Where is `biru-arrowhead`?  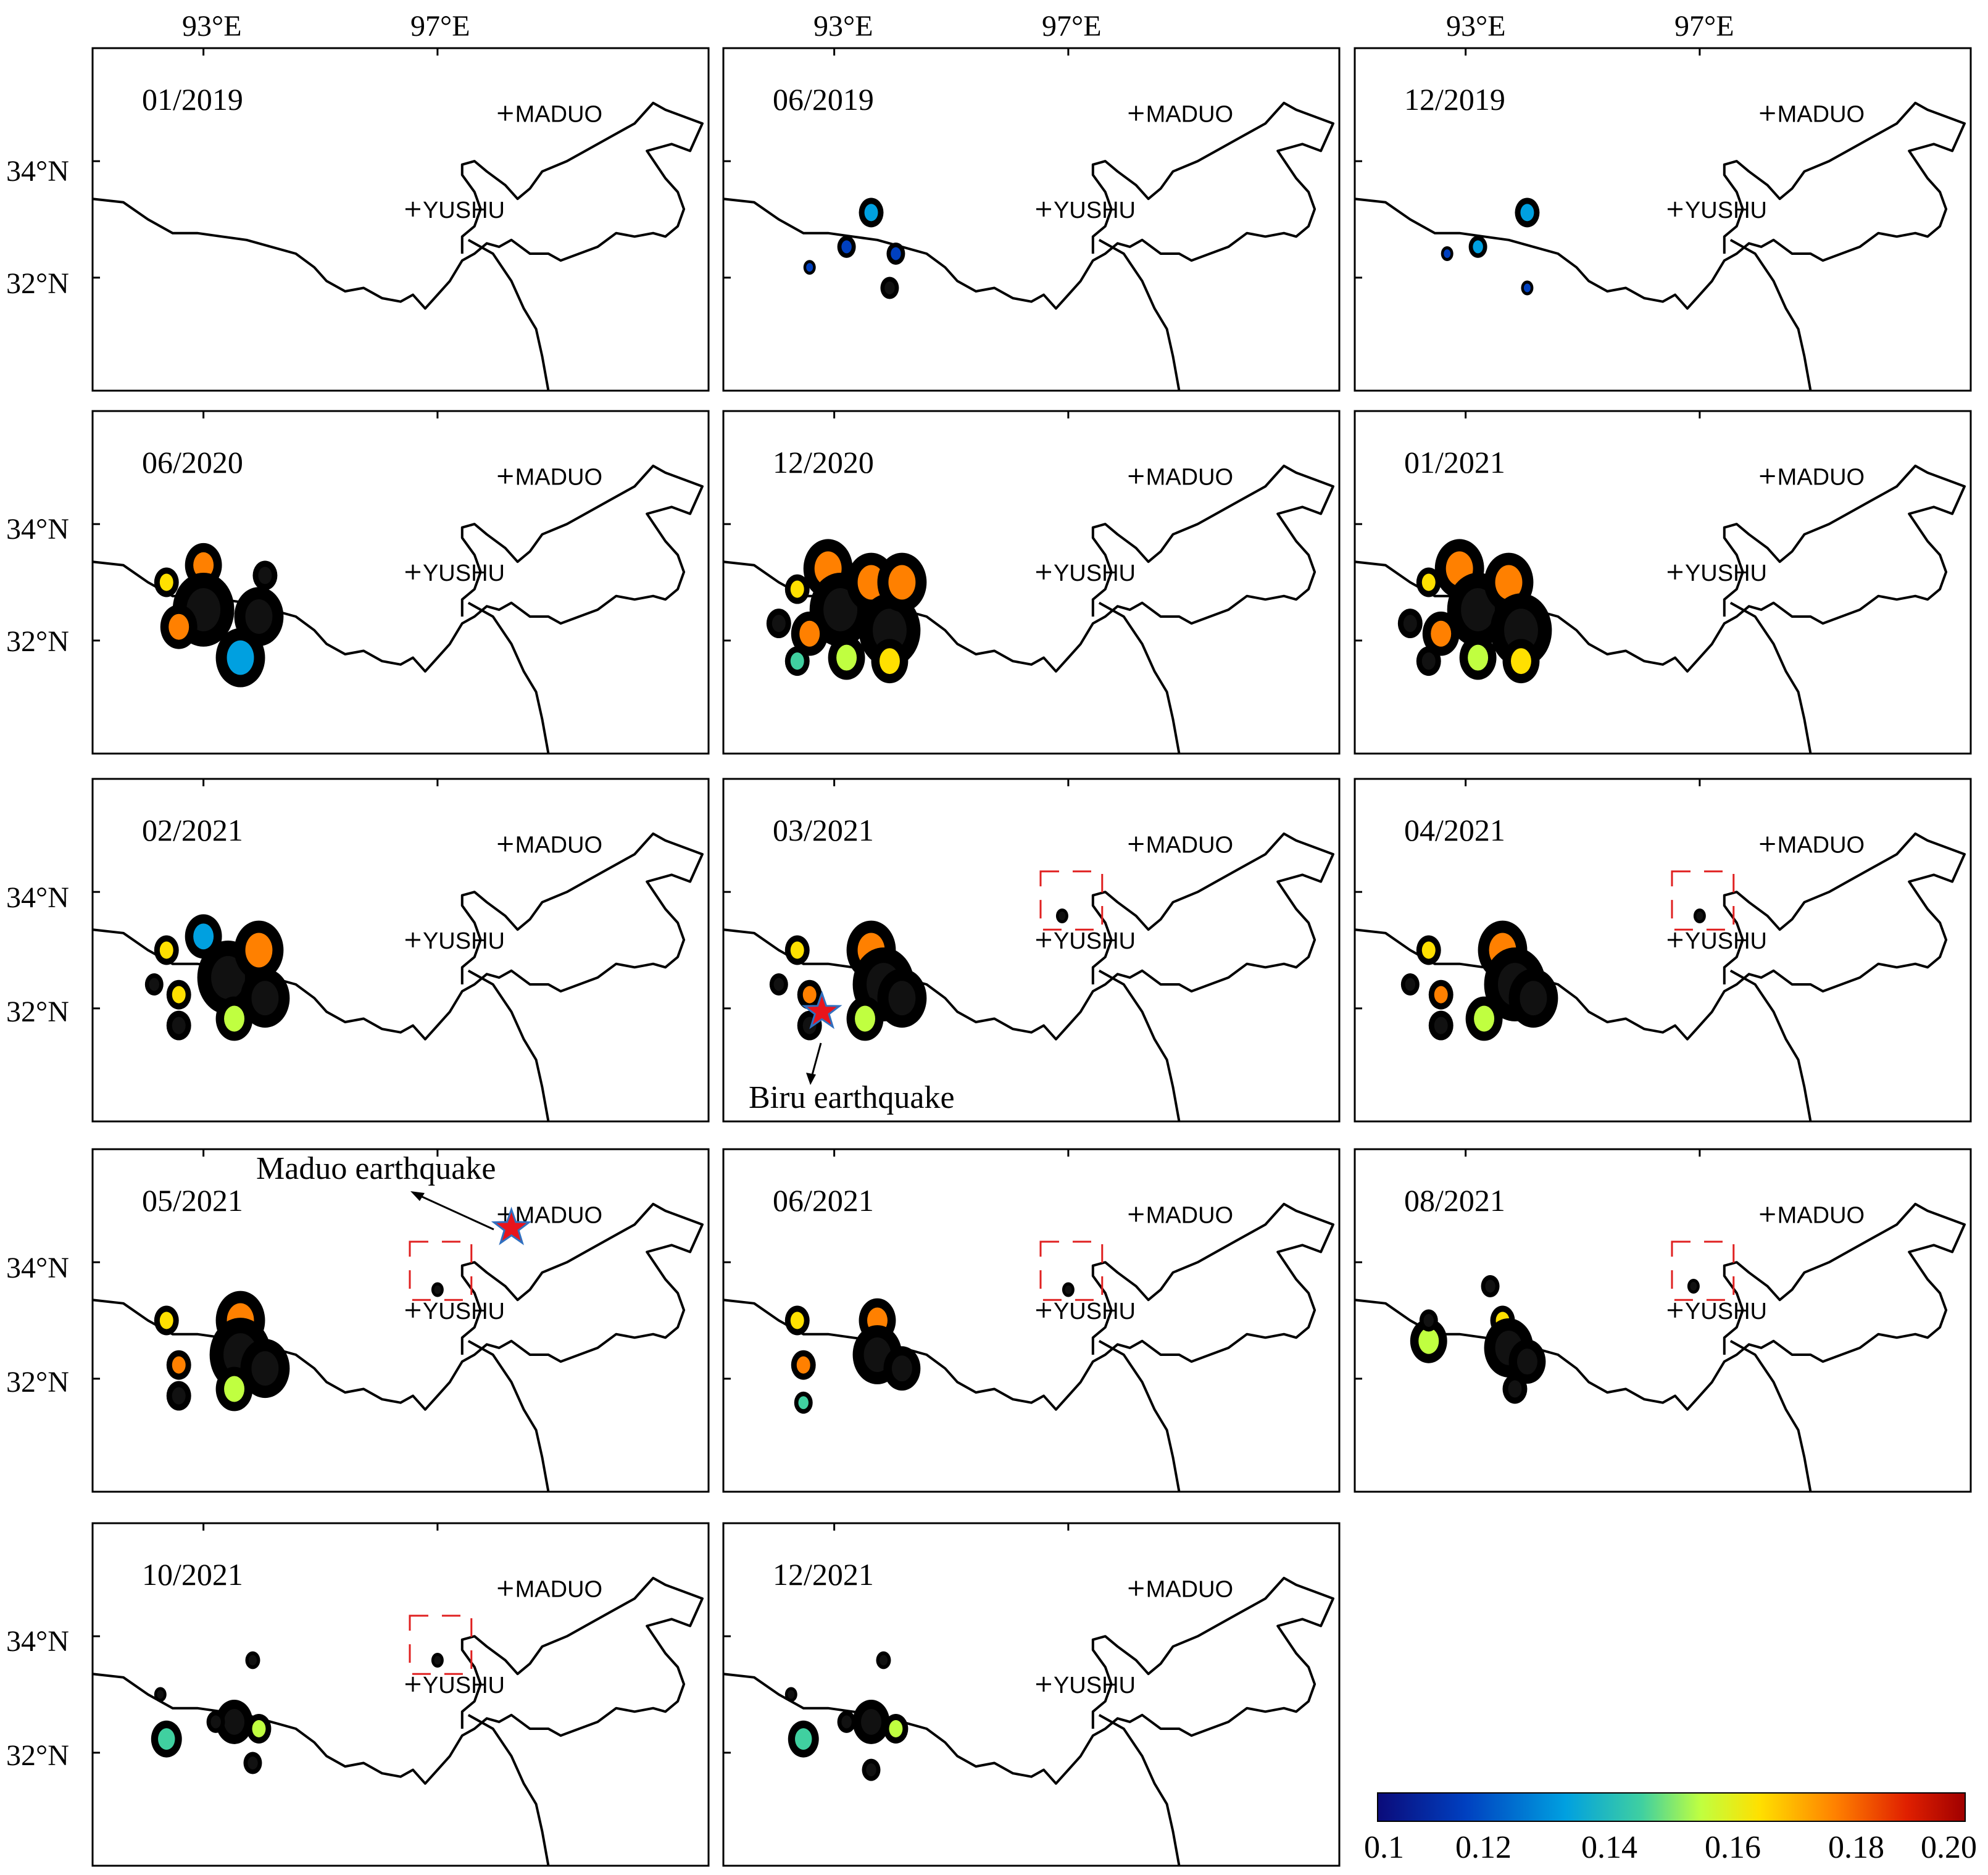 biru-arrowhead is located at coordinates (811, 1079).